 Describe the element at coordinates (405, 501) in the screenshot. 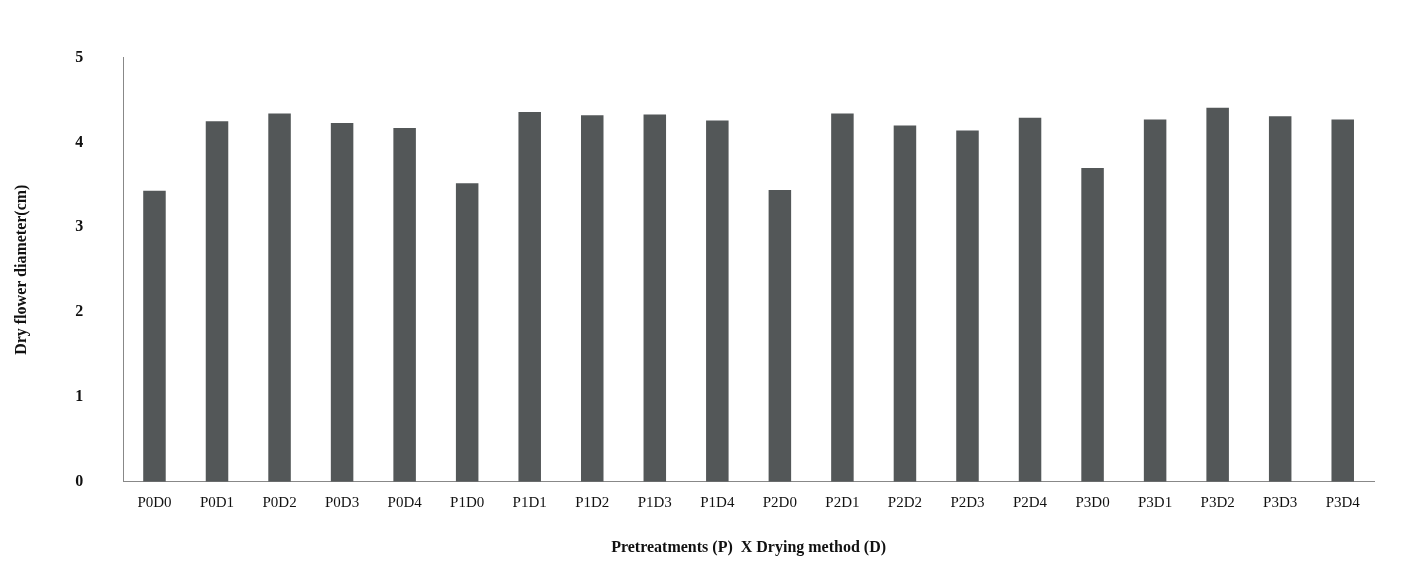

I see `x-tick-label: P0D4` at that location.